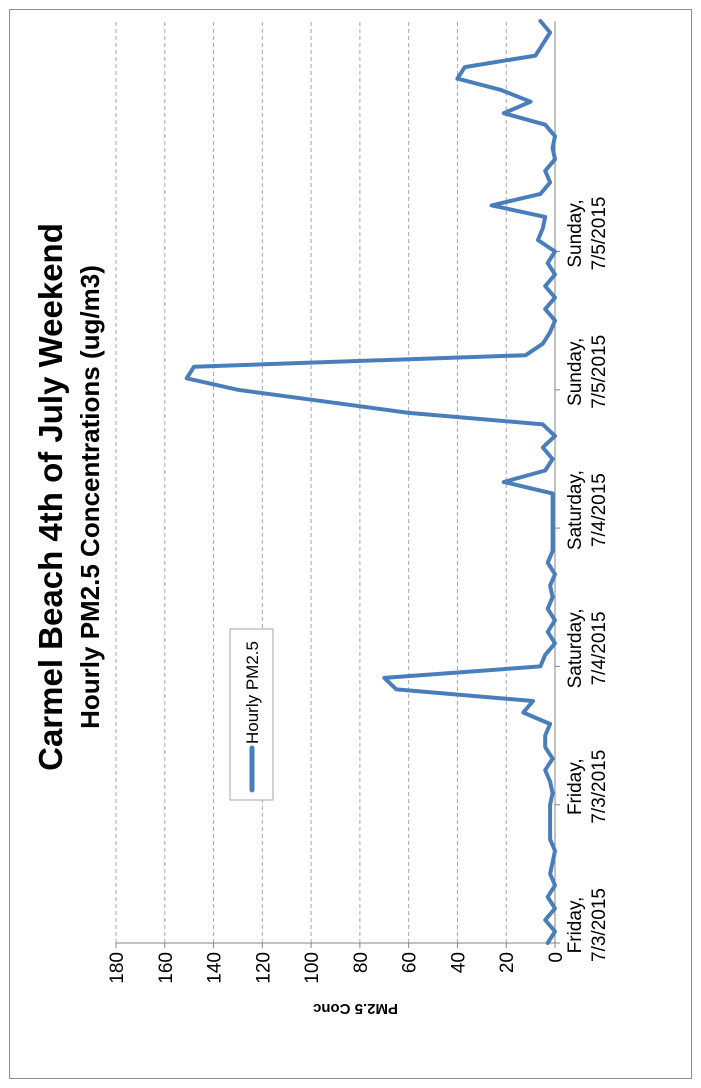 The width and height of the screenshot is (701, 1088). I want to click on y-tick-label: 160, so click(166, 968).